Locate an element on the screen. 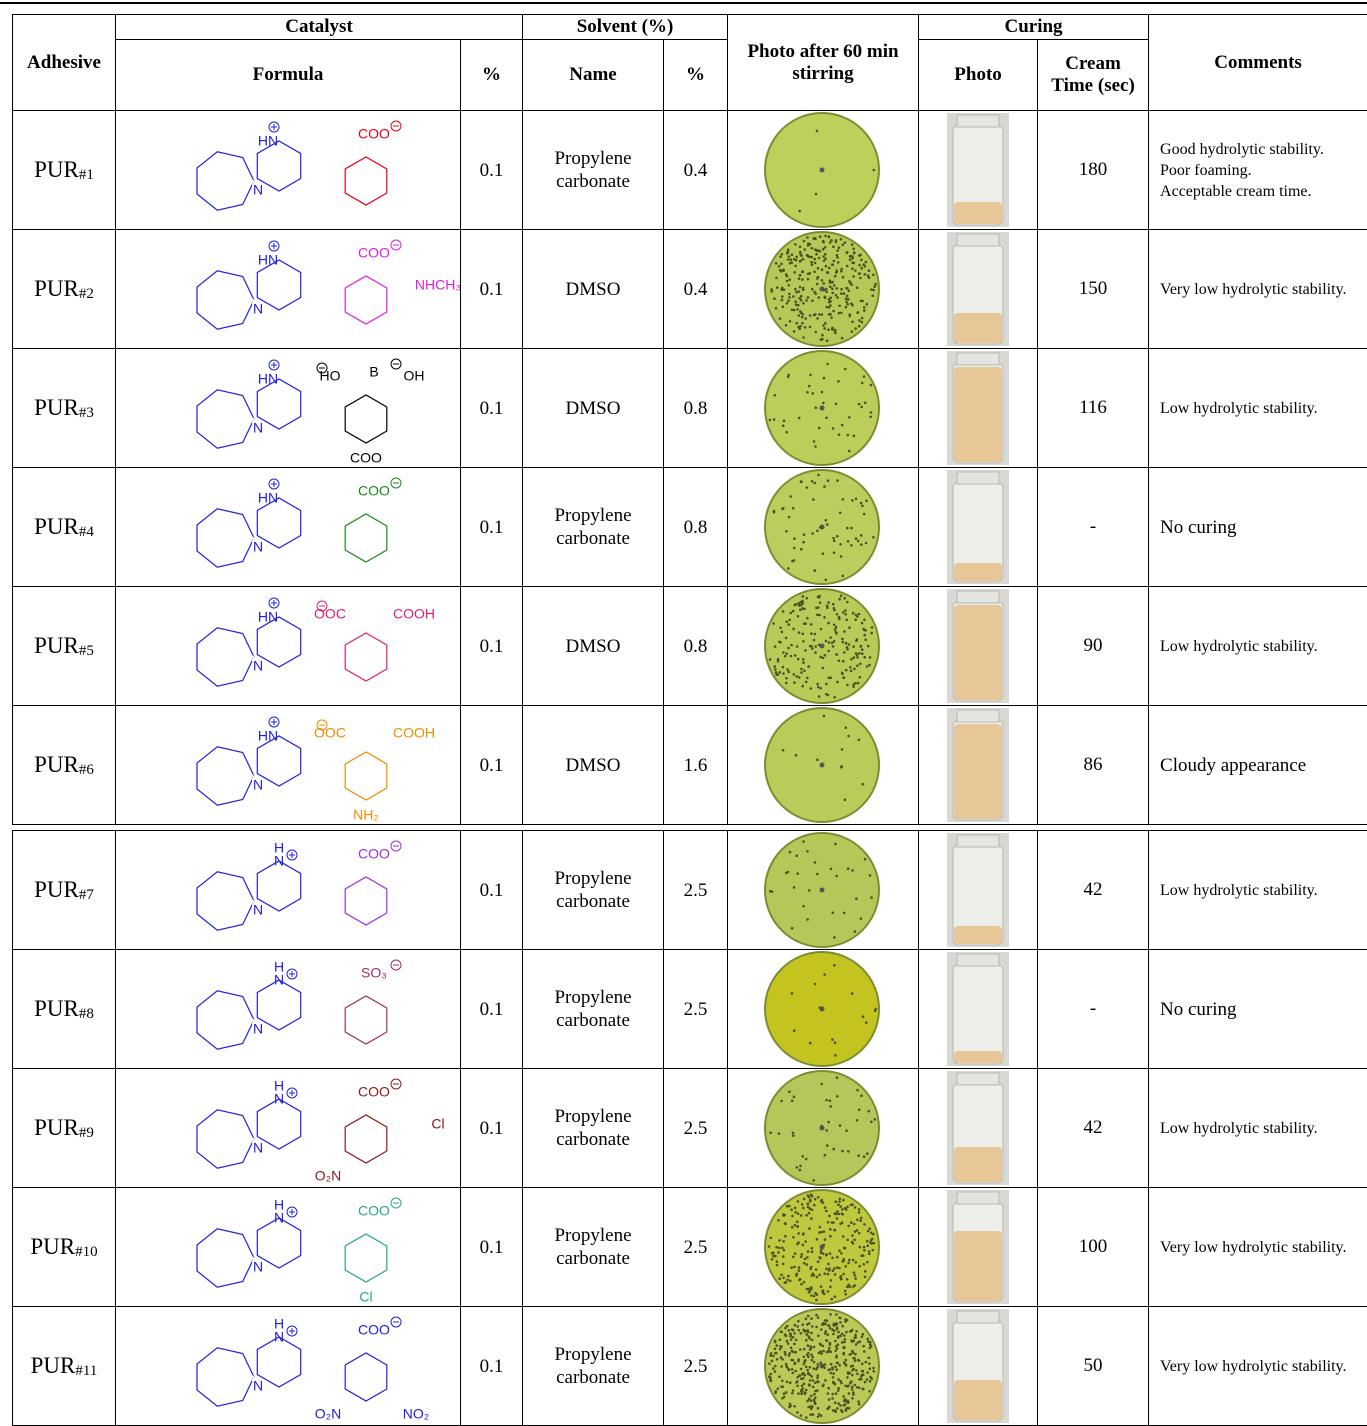 The image size is (1367, 1426). adhesive-number: #9 is located at coordinates (86, 1133).